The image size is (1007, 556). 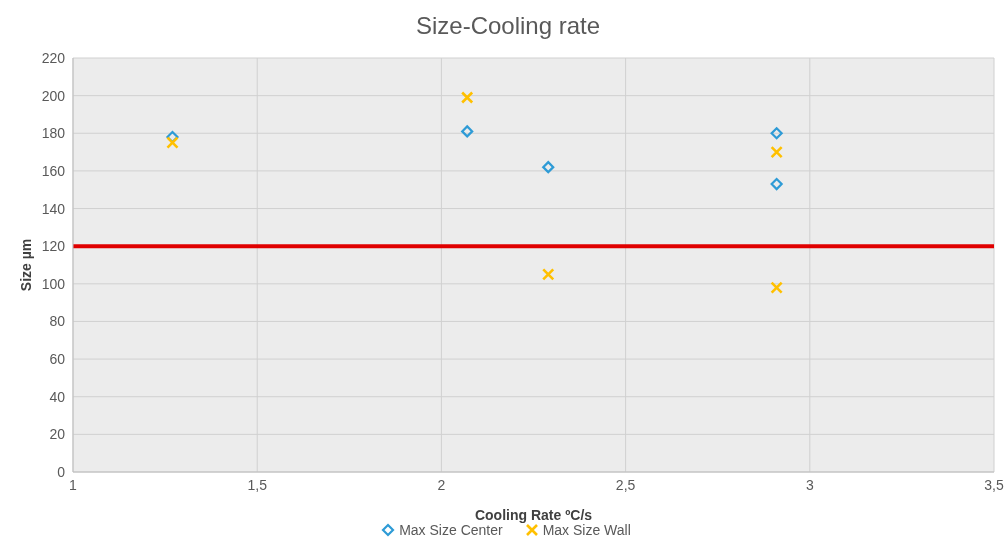 I want to click on y-tick-label: 120, so click(x=53, y=246).